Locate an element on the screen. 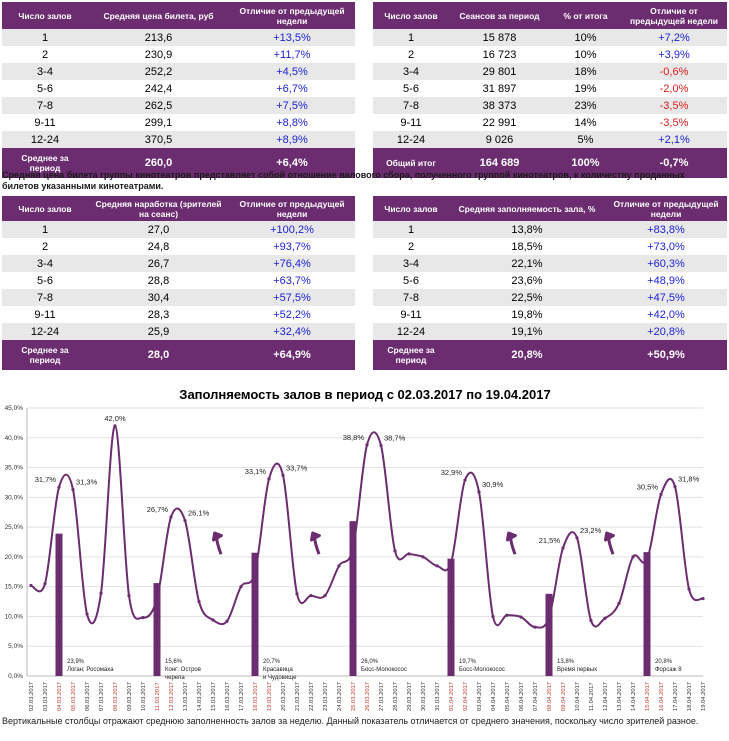  table-cell: 14% is located at coordinates (585, 122).